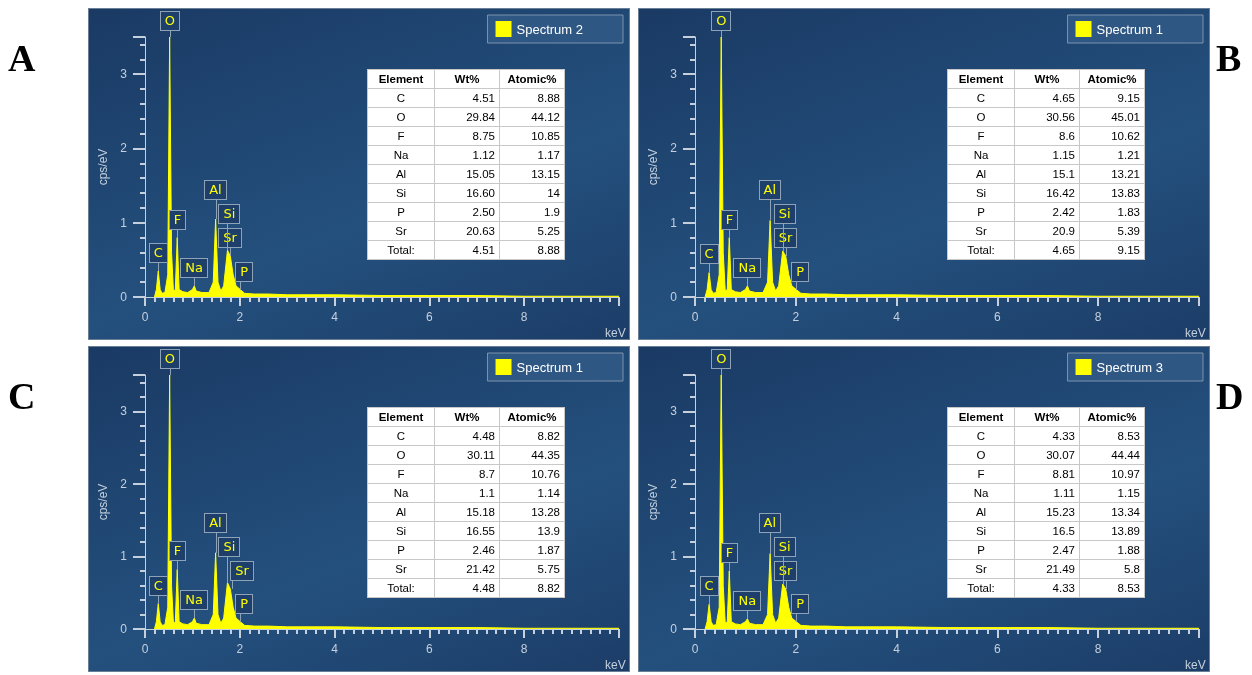 This screenshot has height=675, width=1252. Describe the element at coordinates (550, 29) in the screenshot. I see `legend-label: Spectrum 2` at that location.